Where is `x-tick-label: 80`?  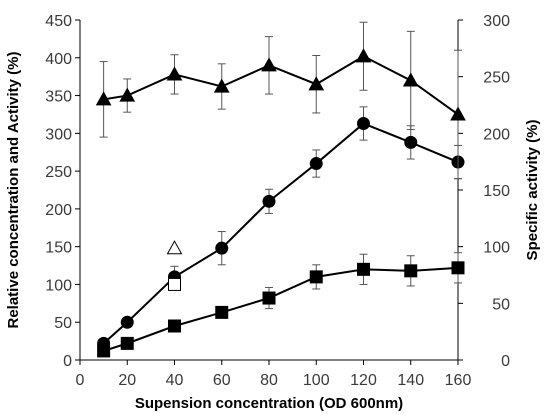 x-tick-label: 80 is located at coordinates (269, 380).